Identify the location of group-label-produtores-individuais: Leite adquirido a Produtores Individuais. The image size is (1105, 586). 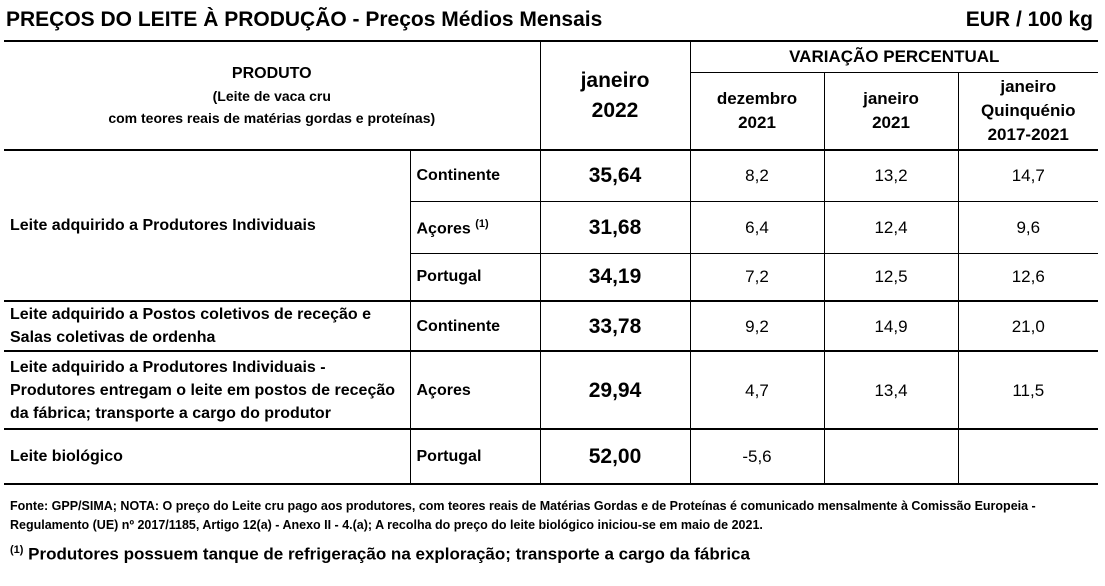
(207, 226).